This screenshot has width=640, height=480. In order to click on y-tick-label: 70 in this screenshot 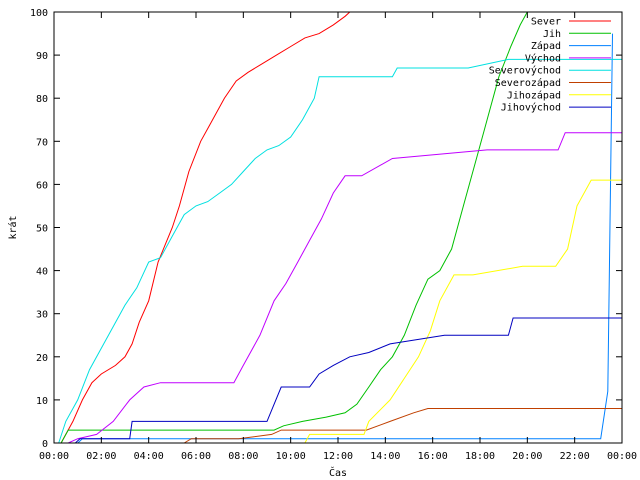, I will do `click(42, 142)`.